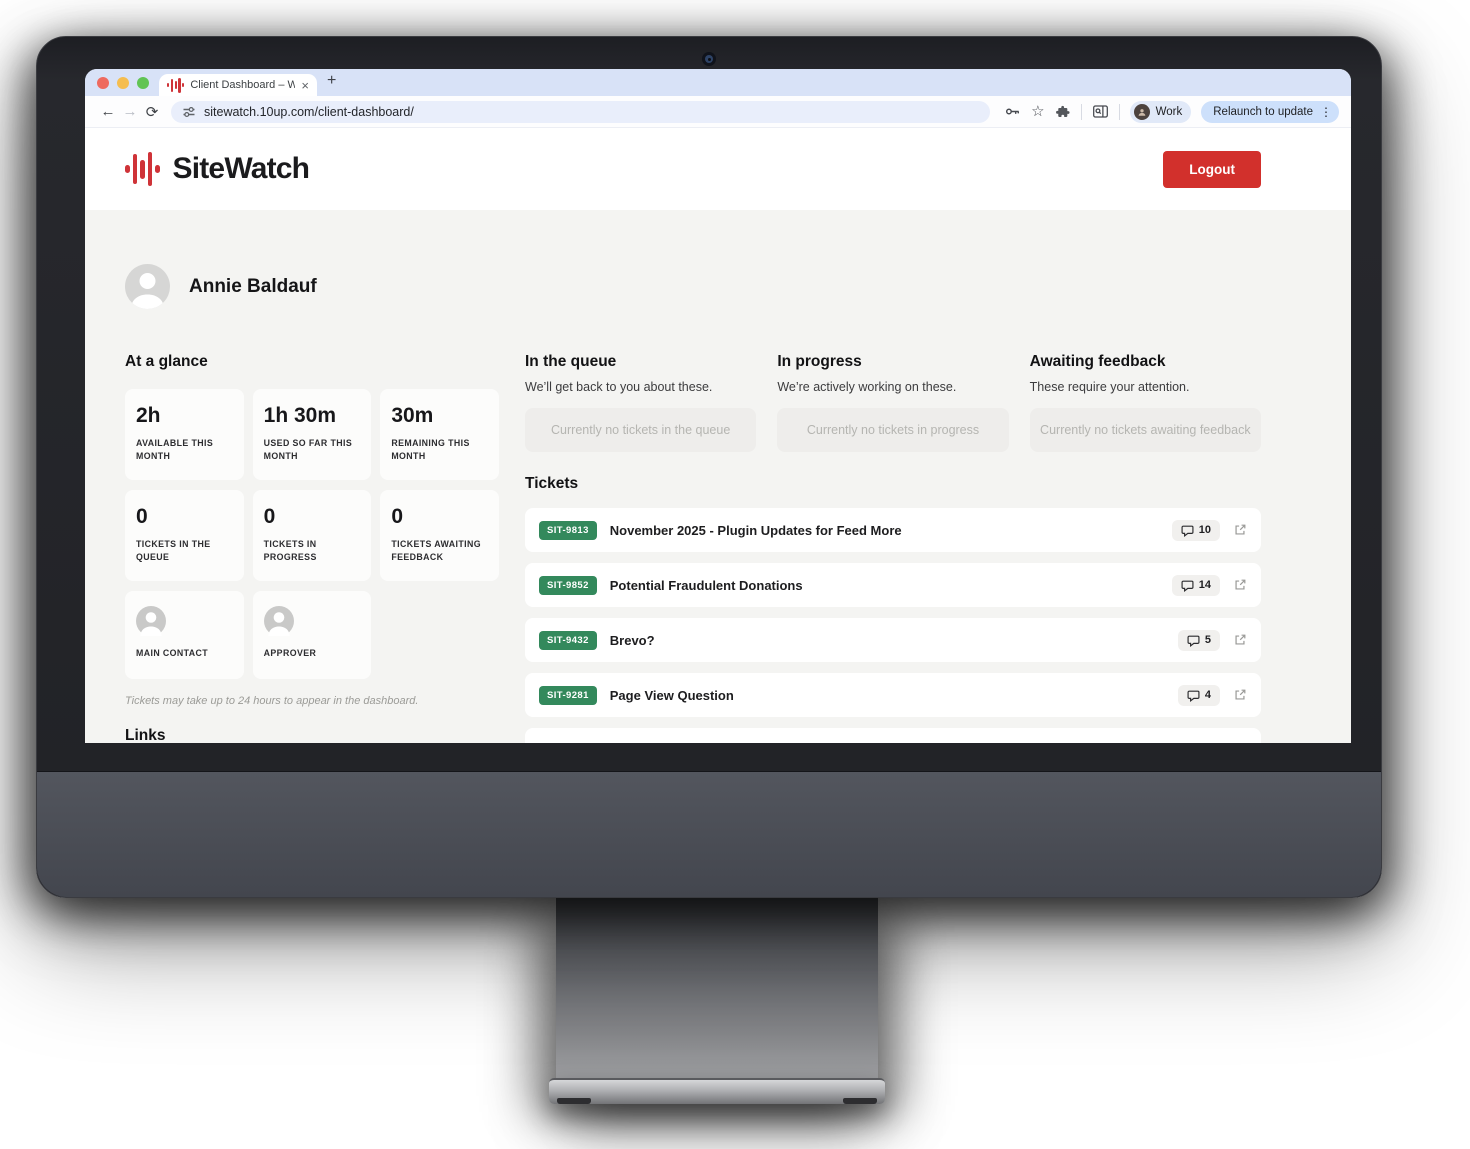  I want to click on tab-strip: Client Dashboard – WordPres × +, so click(718, 82).